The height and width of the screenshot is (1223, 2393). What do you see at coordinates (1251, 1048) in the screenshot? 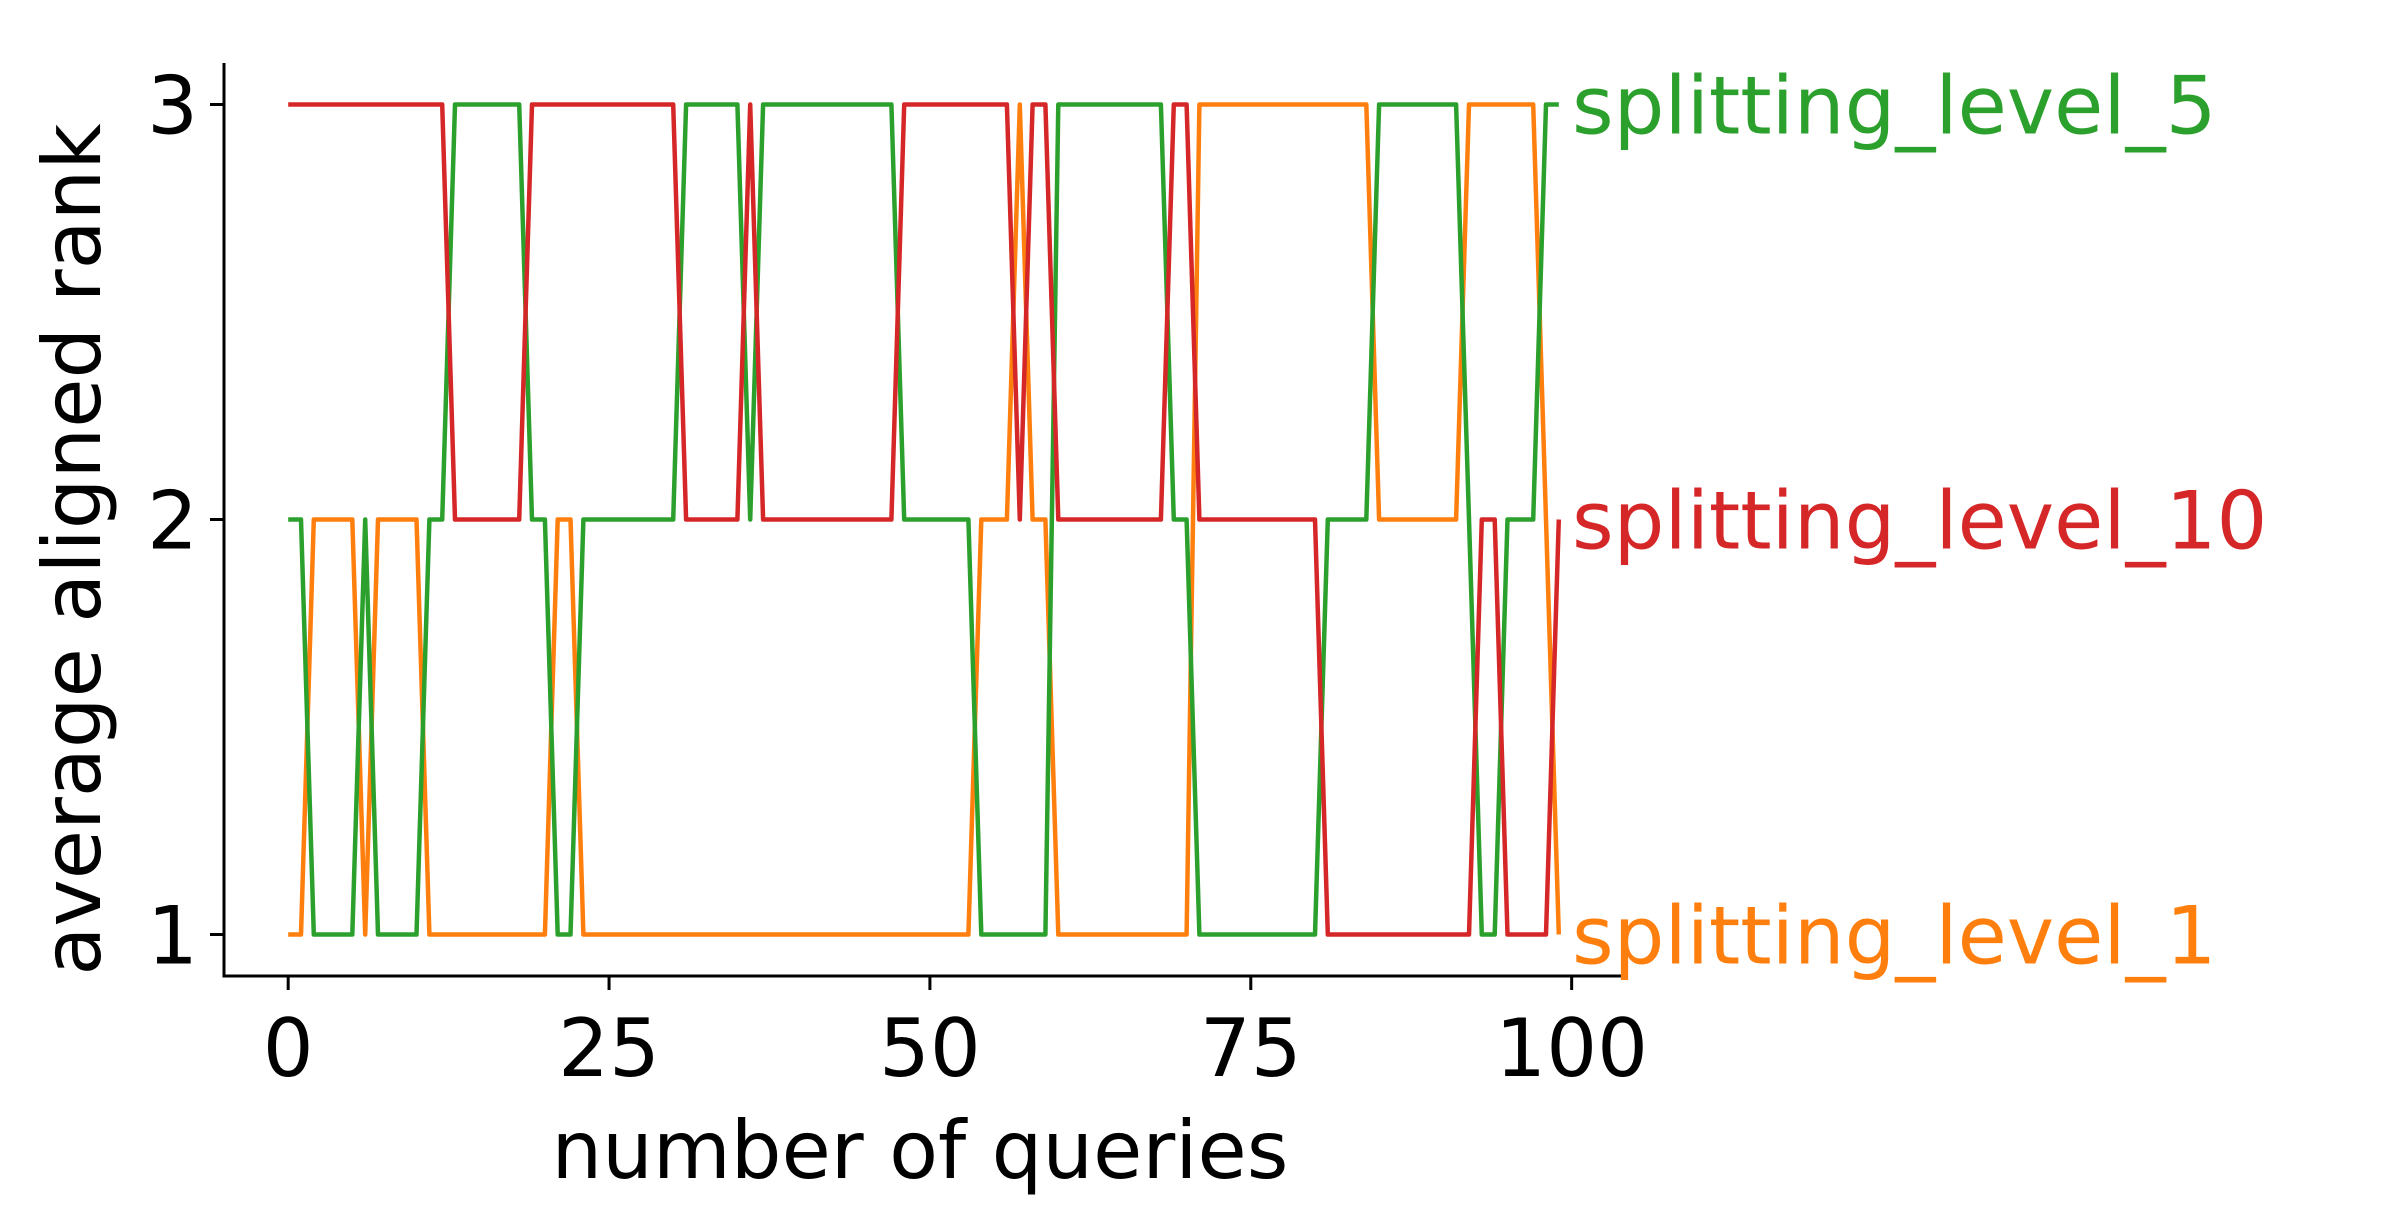
I see `x-tick-label: 75` at bounding box center [1251, 1048].